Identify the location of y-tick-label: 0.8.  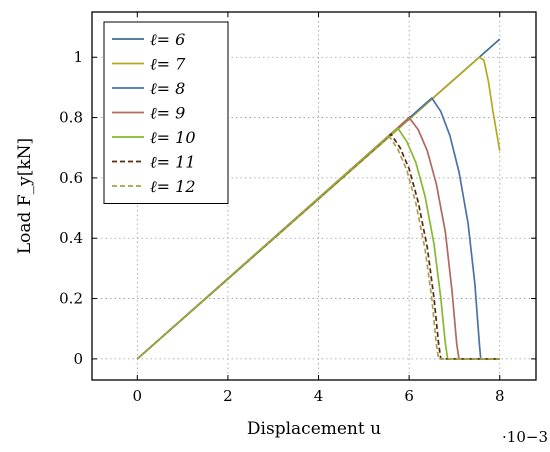
(71, 118).